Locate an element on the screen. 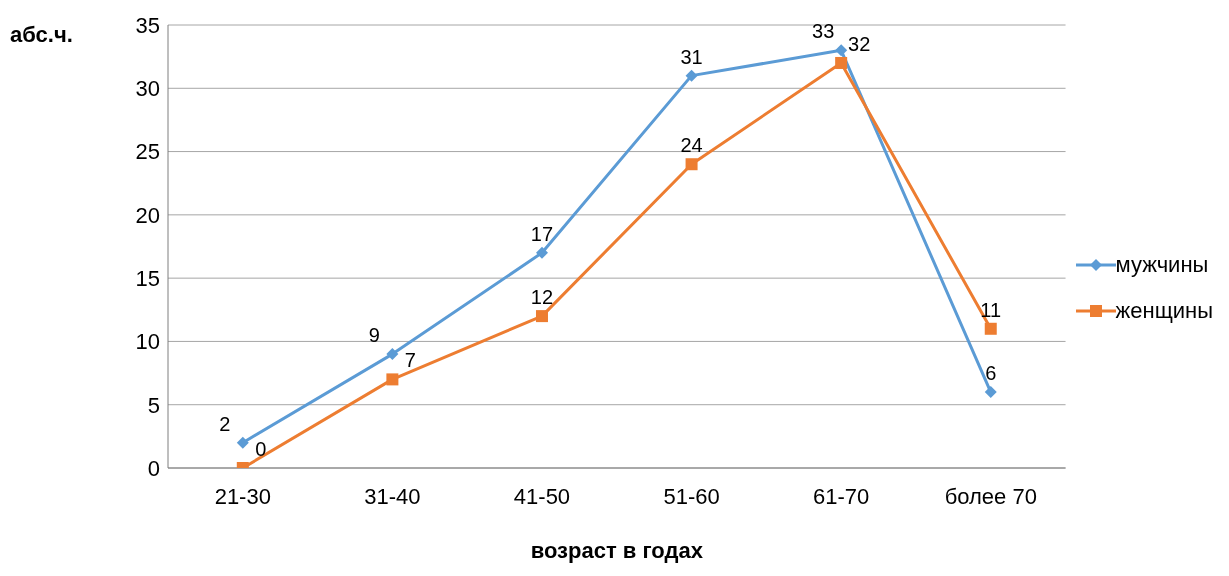  x-tick-label: более 70 is located at coordinates (990, 496).